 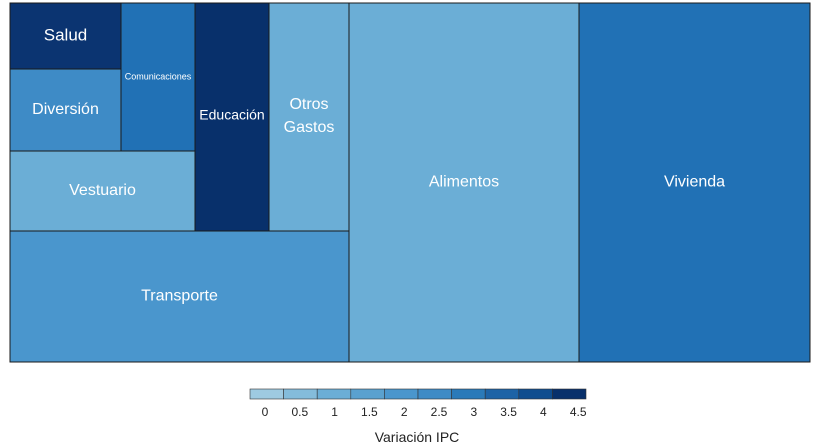 I want to click on tile-label-vivienda: Vivienda, so click(x=694, y=182).